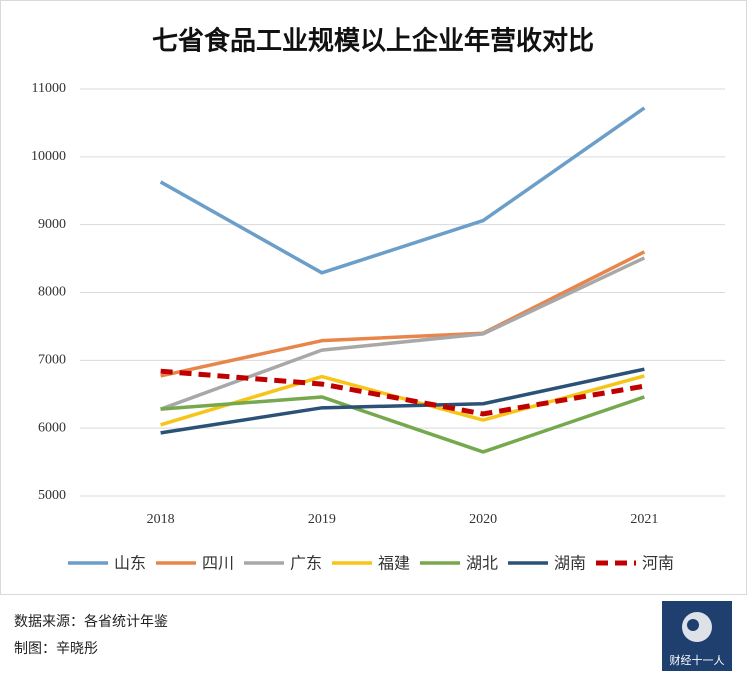  What do you see at coordinates (48, 156) in the screenshot?
I see `y-tick-label: 10000` at bounding box center [48, 156].